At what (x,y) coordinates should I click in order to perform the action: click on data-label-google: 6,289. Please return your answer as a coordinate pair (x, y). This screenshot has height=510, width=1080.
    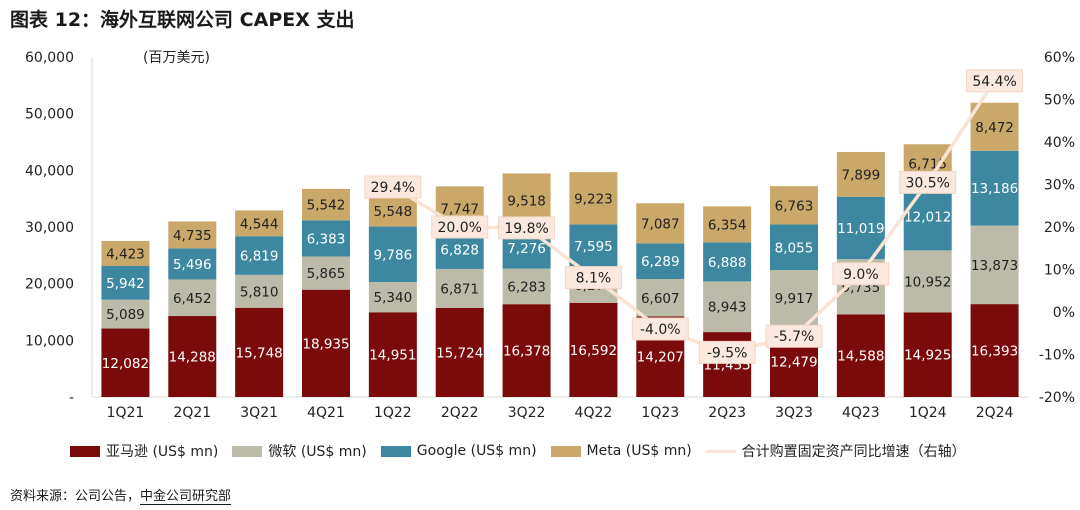
    Looking at the image, I should click on (660, 262).